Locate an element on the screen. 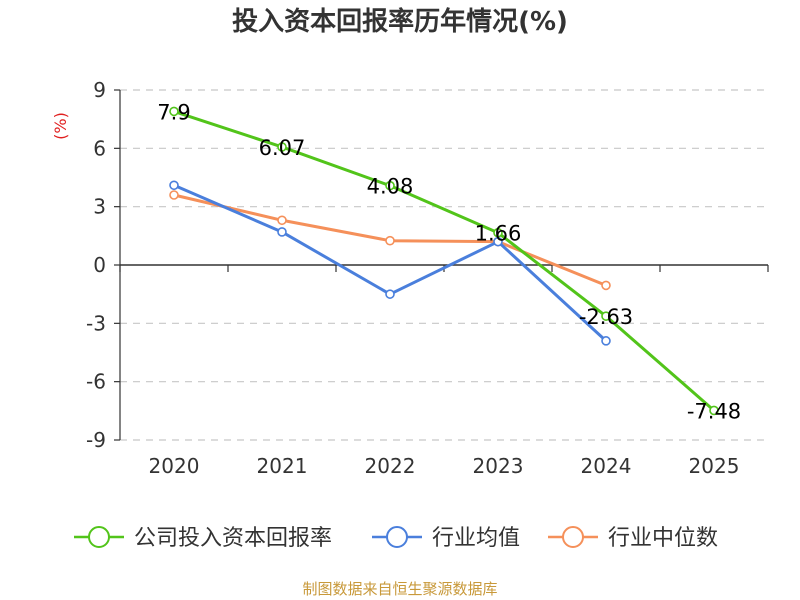 This screenshot has width=800, height=600. data-label: 7.9 is located at coordinates (173, 112).